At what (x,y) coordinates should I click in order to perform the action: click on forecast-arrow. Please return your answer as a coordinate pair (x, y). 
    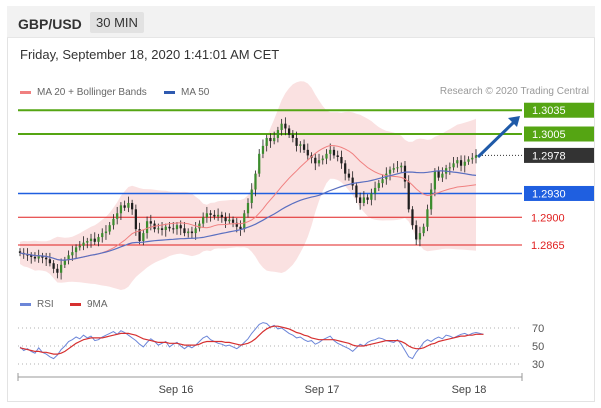
    Looking at the image, I should click on (496, 139).